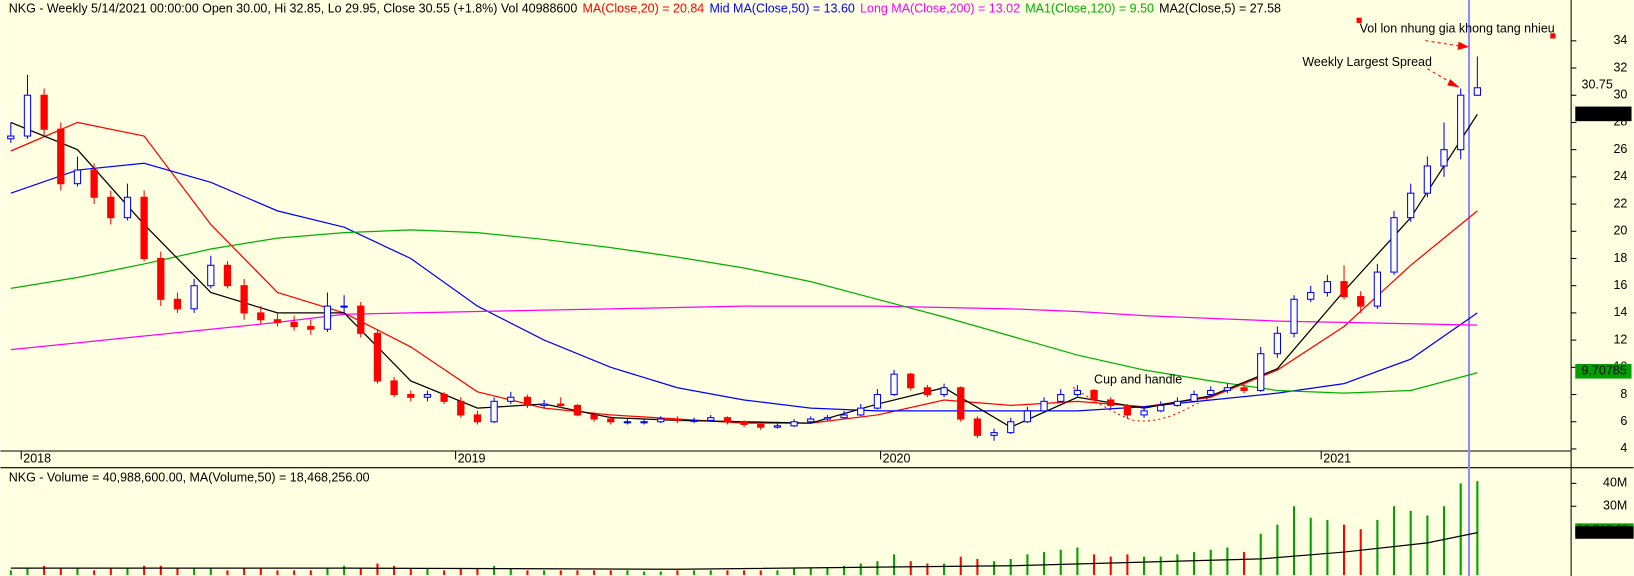 This screenshot has height=576, width=1634. I want to click on x-tick-label: 2020, so click(897, 459).